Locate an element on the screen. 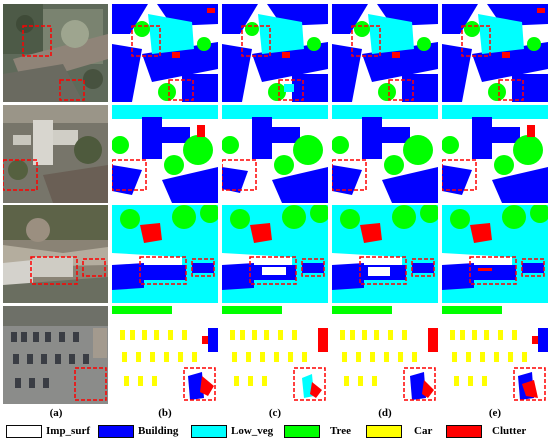  aerial-image-row3 is located at coordinates (55, 254).